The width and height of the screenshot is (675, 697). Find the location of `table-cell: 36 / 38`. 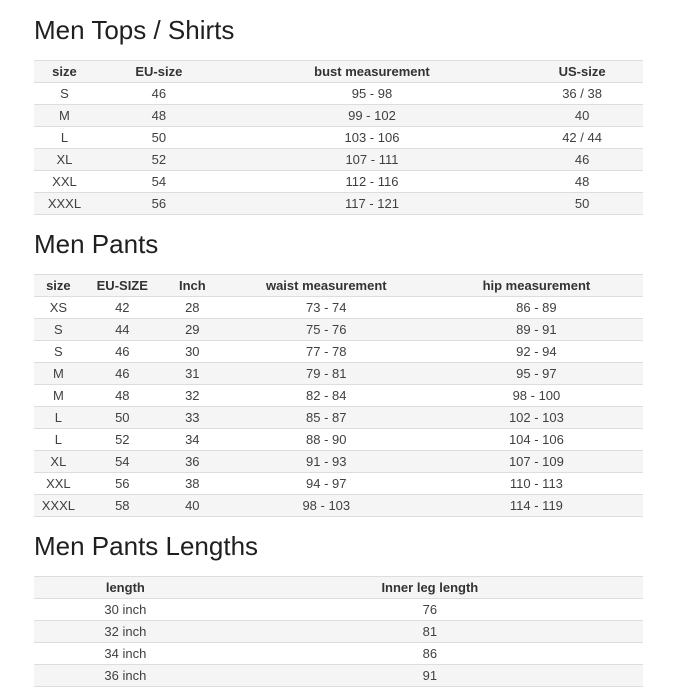

table-cell: 36 / 38 is located at coordinates (582, 93).